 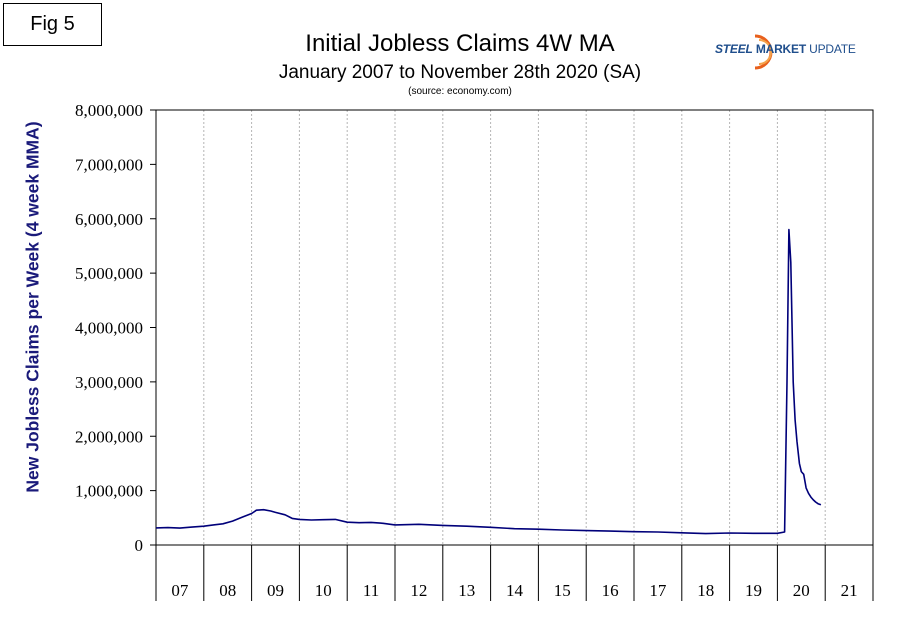 I want to click on x-tick-label: 11, so click(x=371, y=590).